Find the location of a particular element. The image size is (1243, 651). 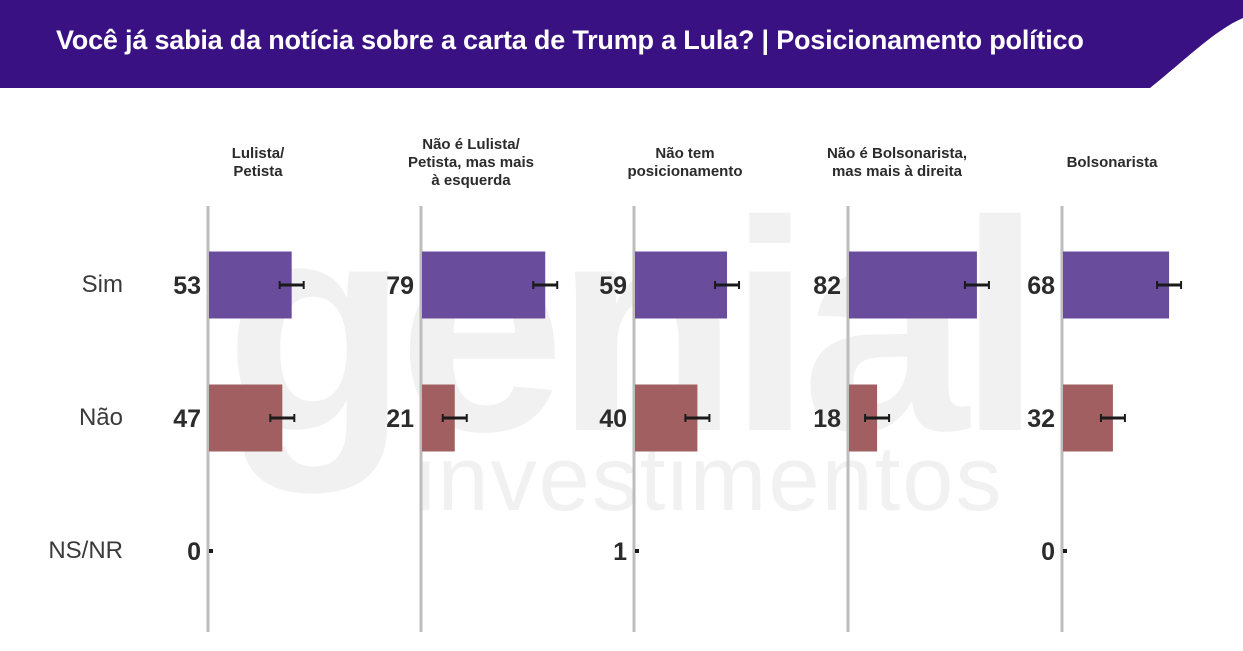

data-label: 47 is located at coordinates (187, 419).